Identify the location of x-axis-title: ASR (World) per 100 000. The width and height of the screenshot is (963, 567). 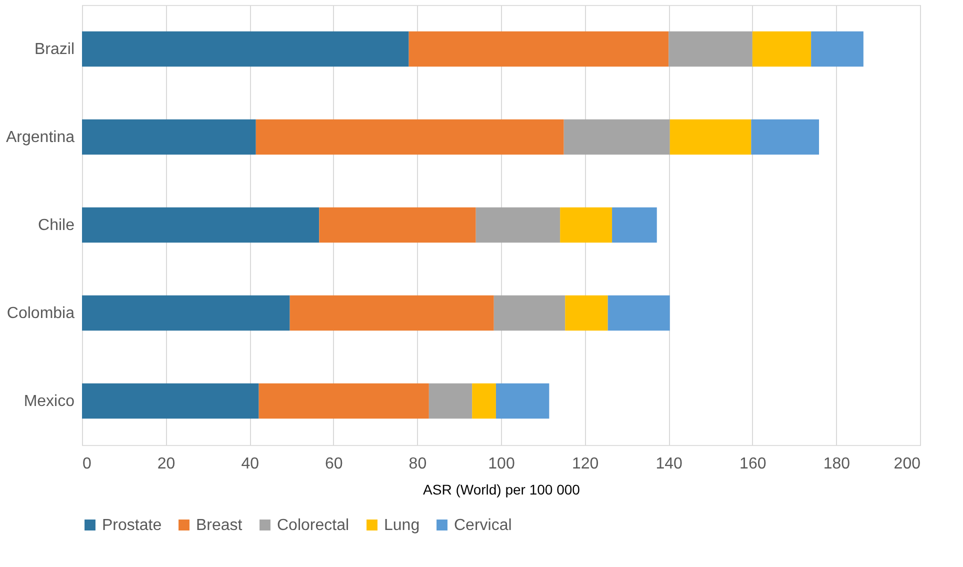
(501, 490).